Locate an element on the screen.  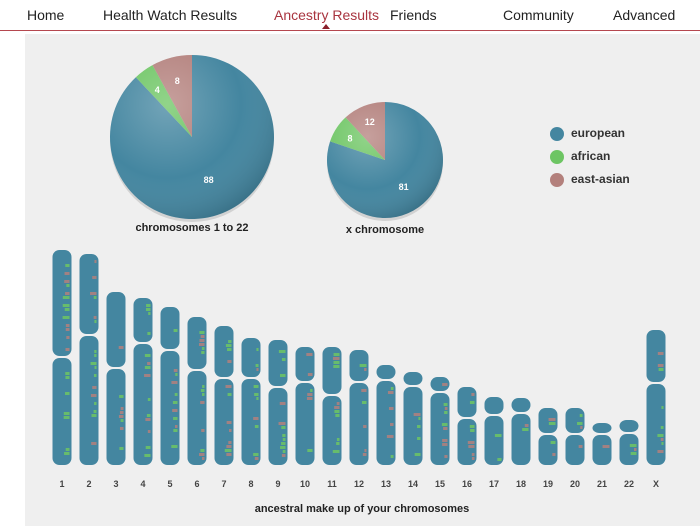
nav-community: Community is located at coordinates (538, 15).